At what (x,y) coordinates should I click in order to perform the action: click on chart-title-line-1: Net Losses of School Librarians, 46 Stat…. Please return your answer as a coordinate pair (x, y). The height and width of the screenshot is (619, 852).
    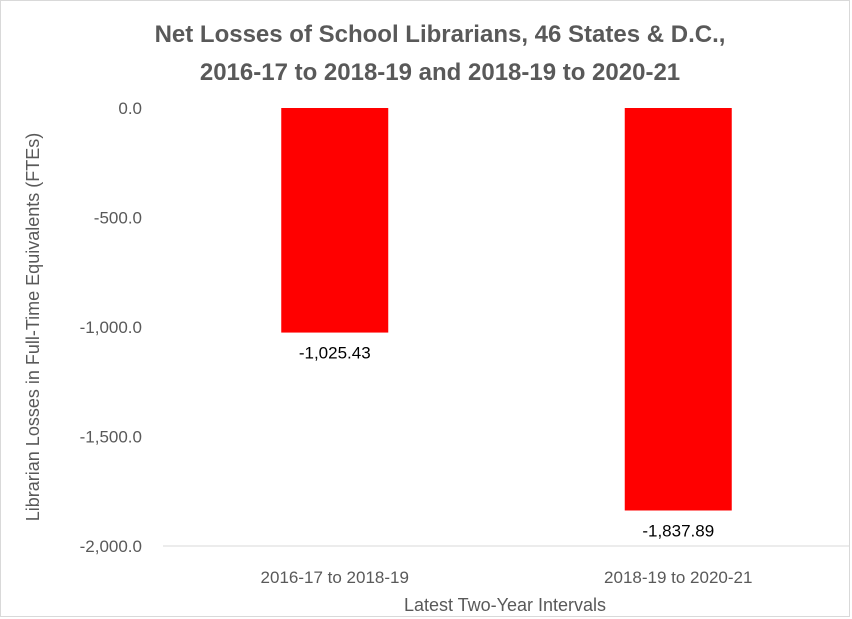
    Looking at the image, I should click on (440, 34).